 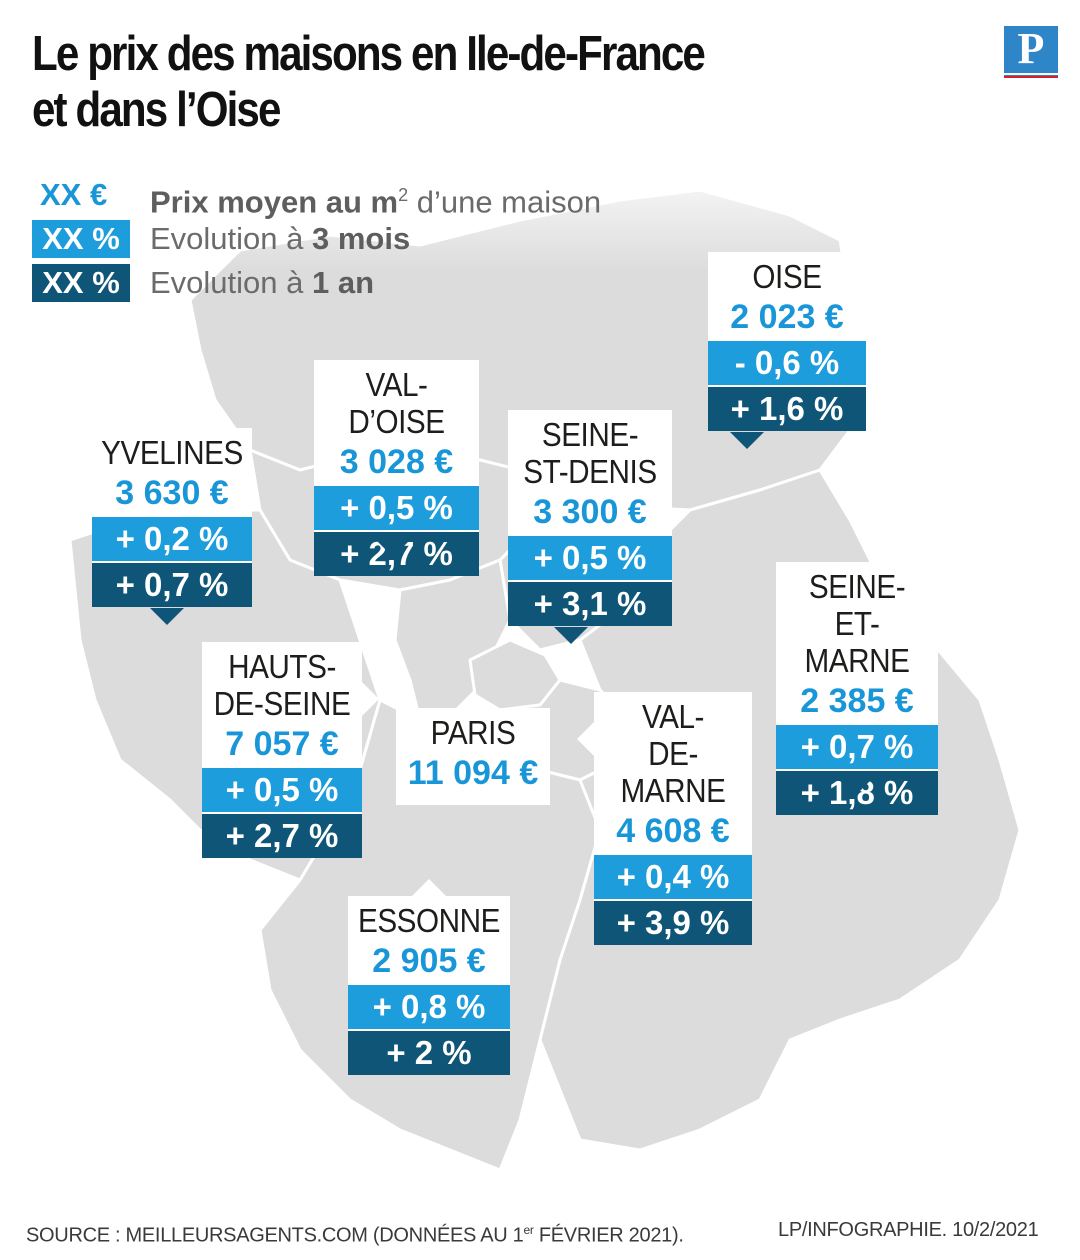 I want to click on dept-val-de-marne-three-month: + 0,4 %, so click(x=673, y=876).